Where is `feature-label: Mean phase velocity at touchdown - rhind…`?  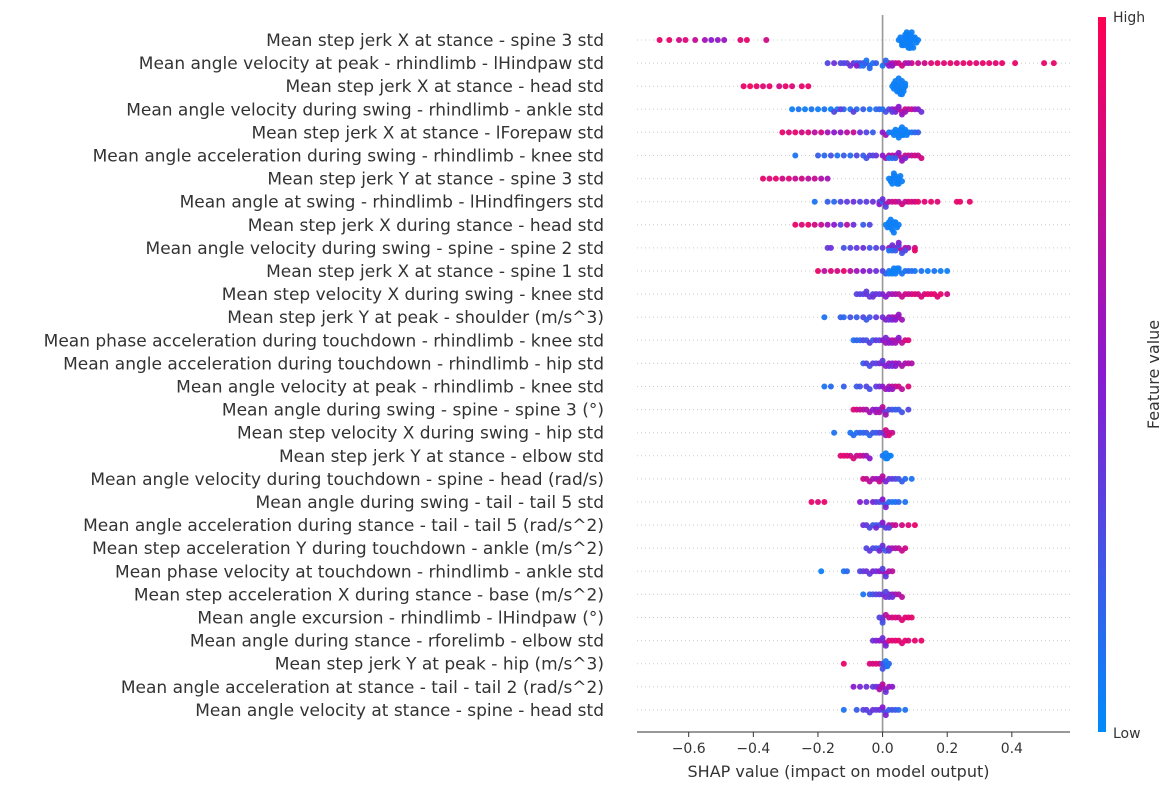 feature-label: Mean phase velocity at touchdown - rhind… is located at coordinates (359, 572).